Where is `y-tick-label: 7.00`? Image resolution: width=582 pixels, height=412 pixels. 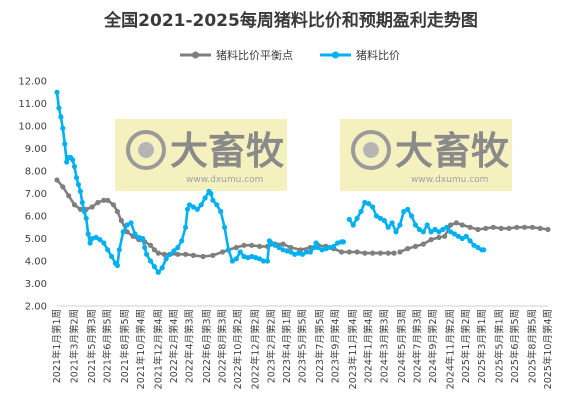
y-tick-label: 7.00 is located at coordinates (36, 194).